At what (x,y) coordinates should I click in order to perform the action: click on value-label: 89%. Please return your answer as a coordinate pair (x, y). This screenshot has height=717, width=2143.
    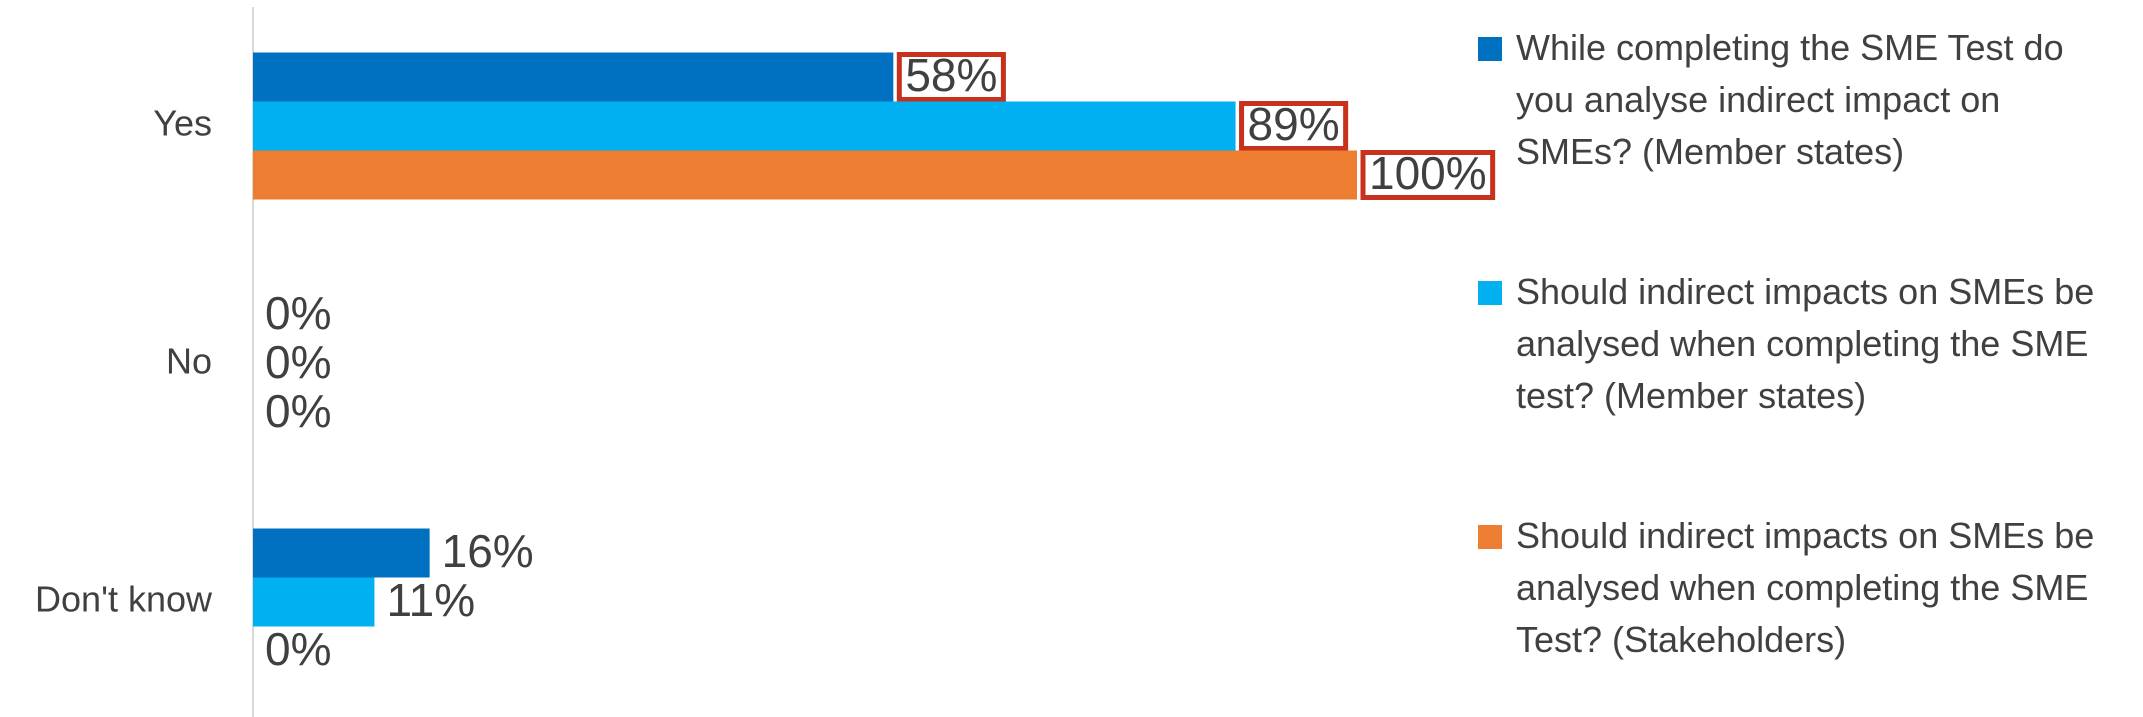
    Looking at the image, I should click on (1294, 124).